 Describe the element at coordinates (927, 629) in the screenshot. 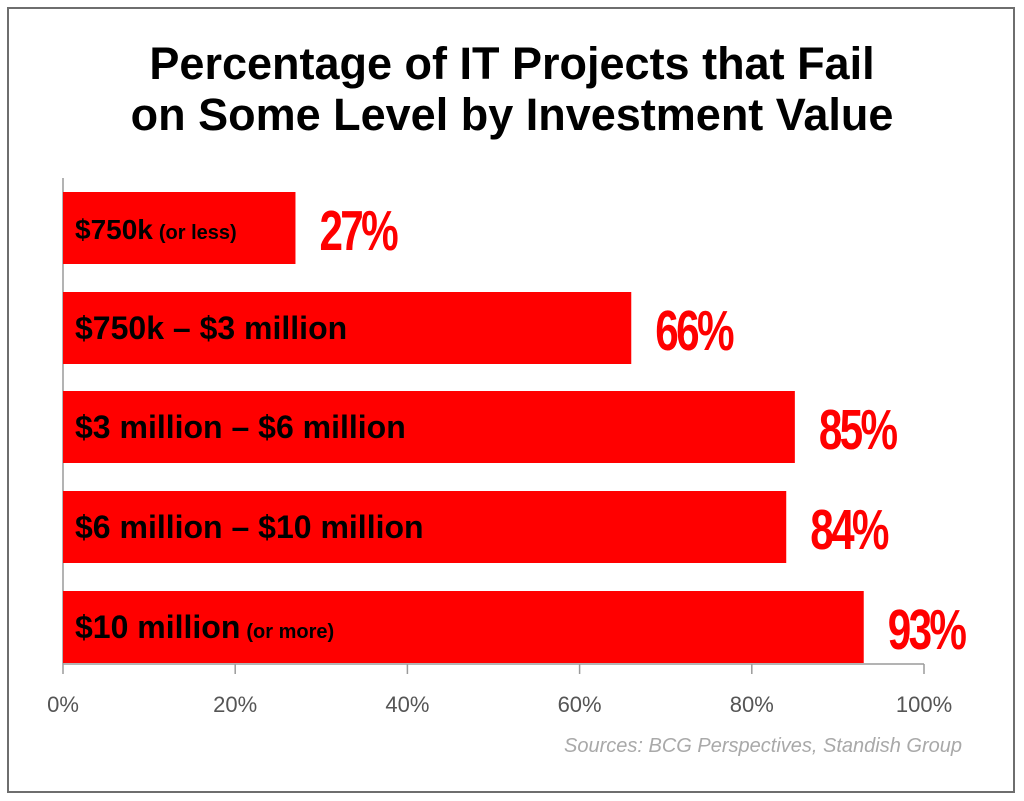

I see `bar-value-label: 93%` at that location.